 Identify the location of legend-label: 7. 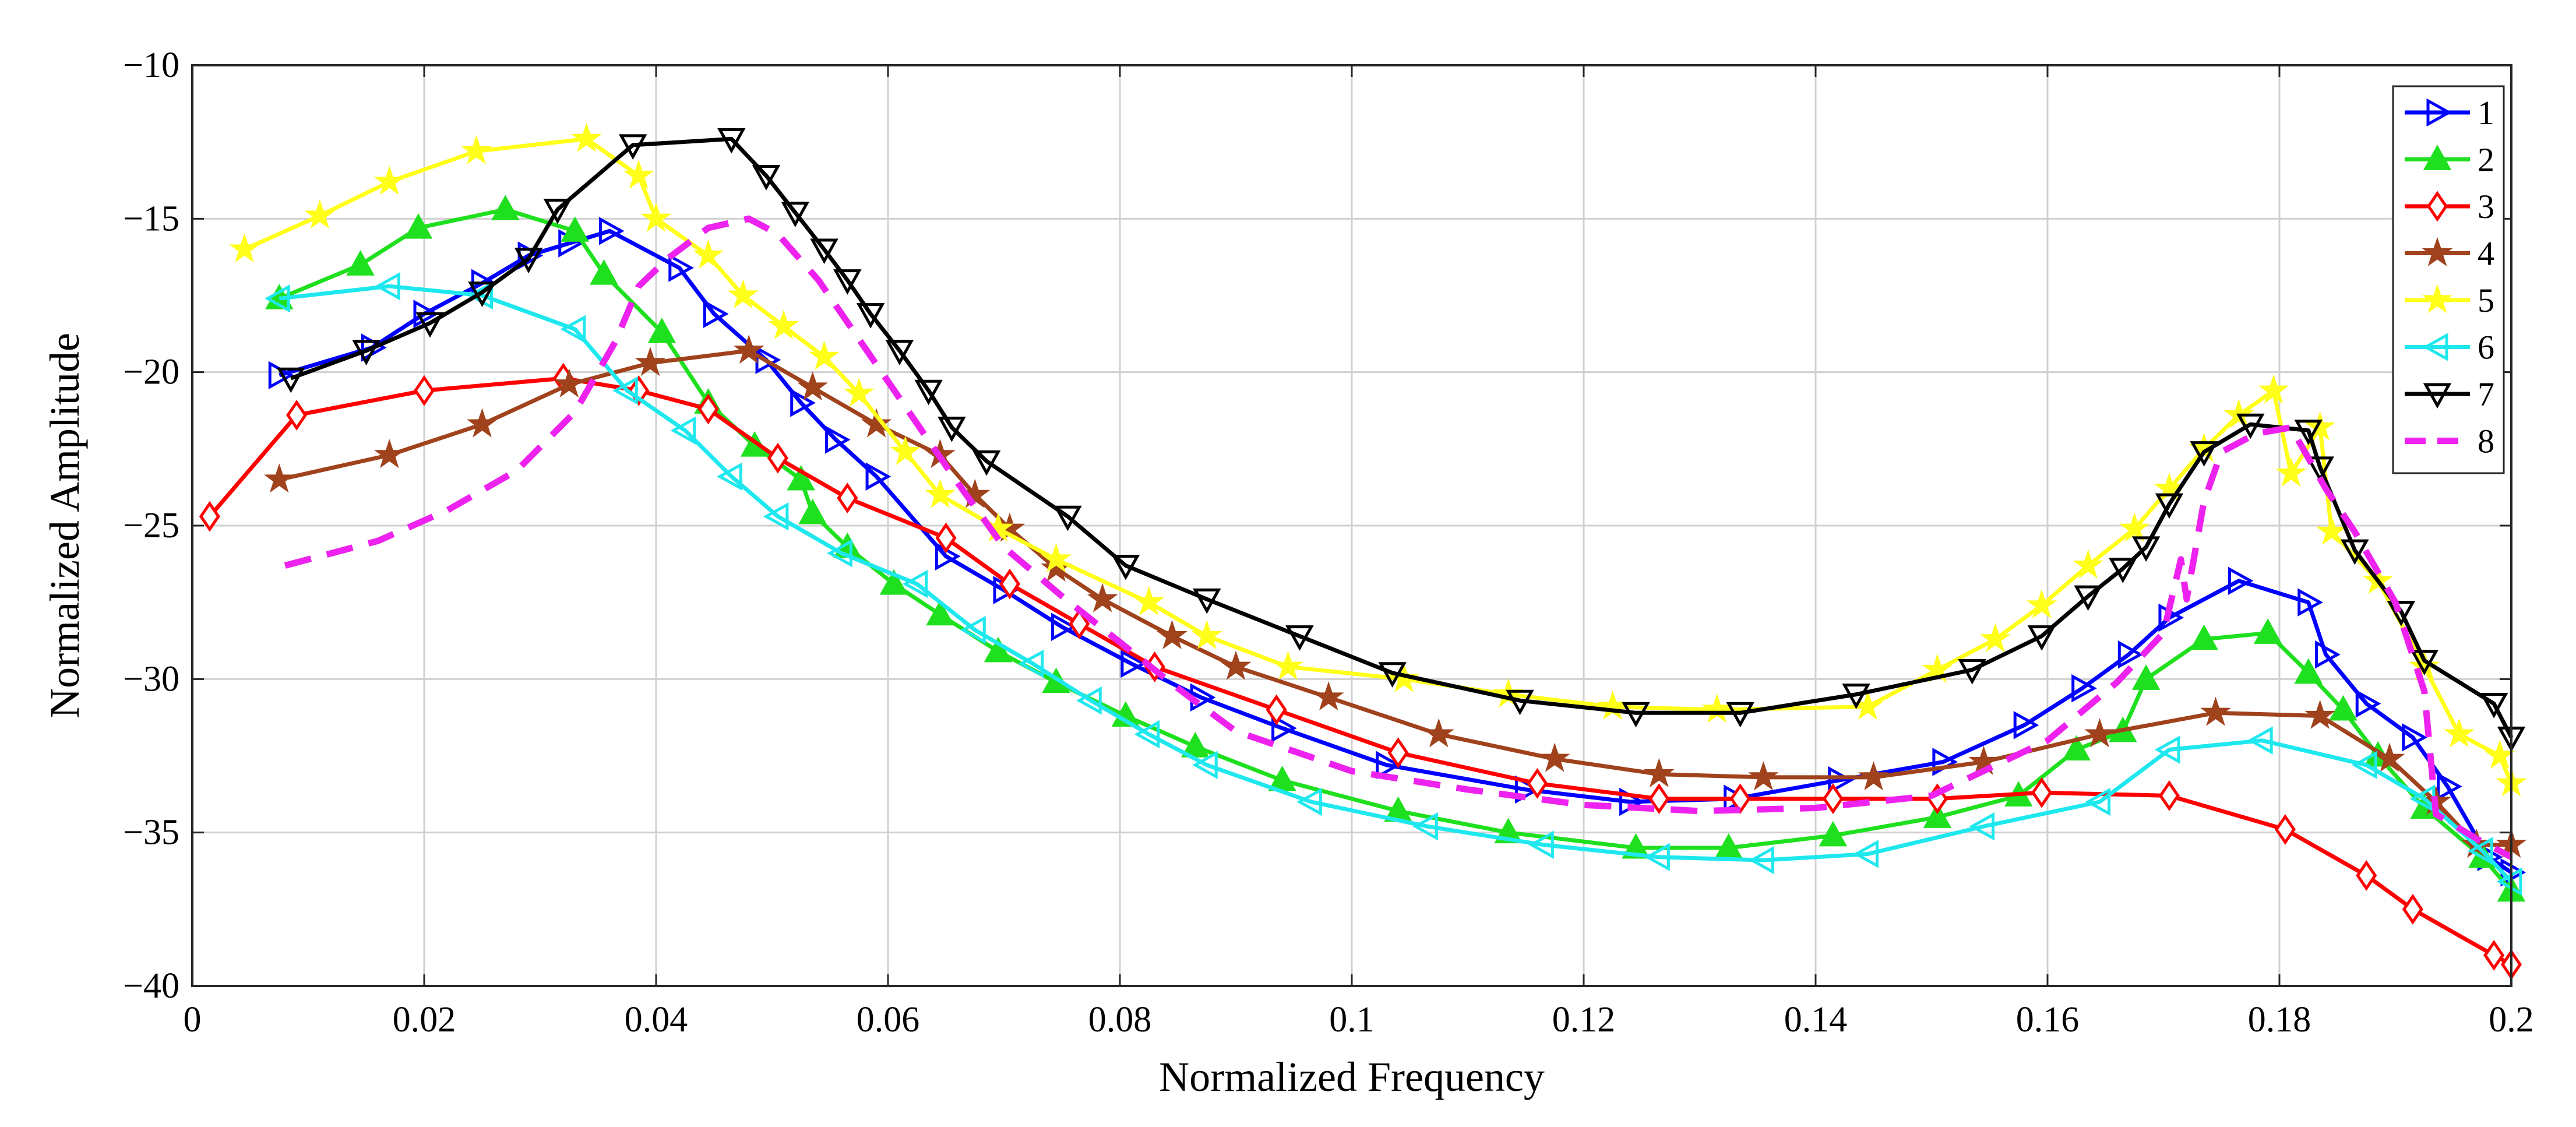
(2486, 394).